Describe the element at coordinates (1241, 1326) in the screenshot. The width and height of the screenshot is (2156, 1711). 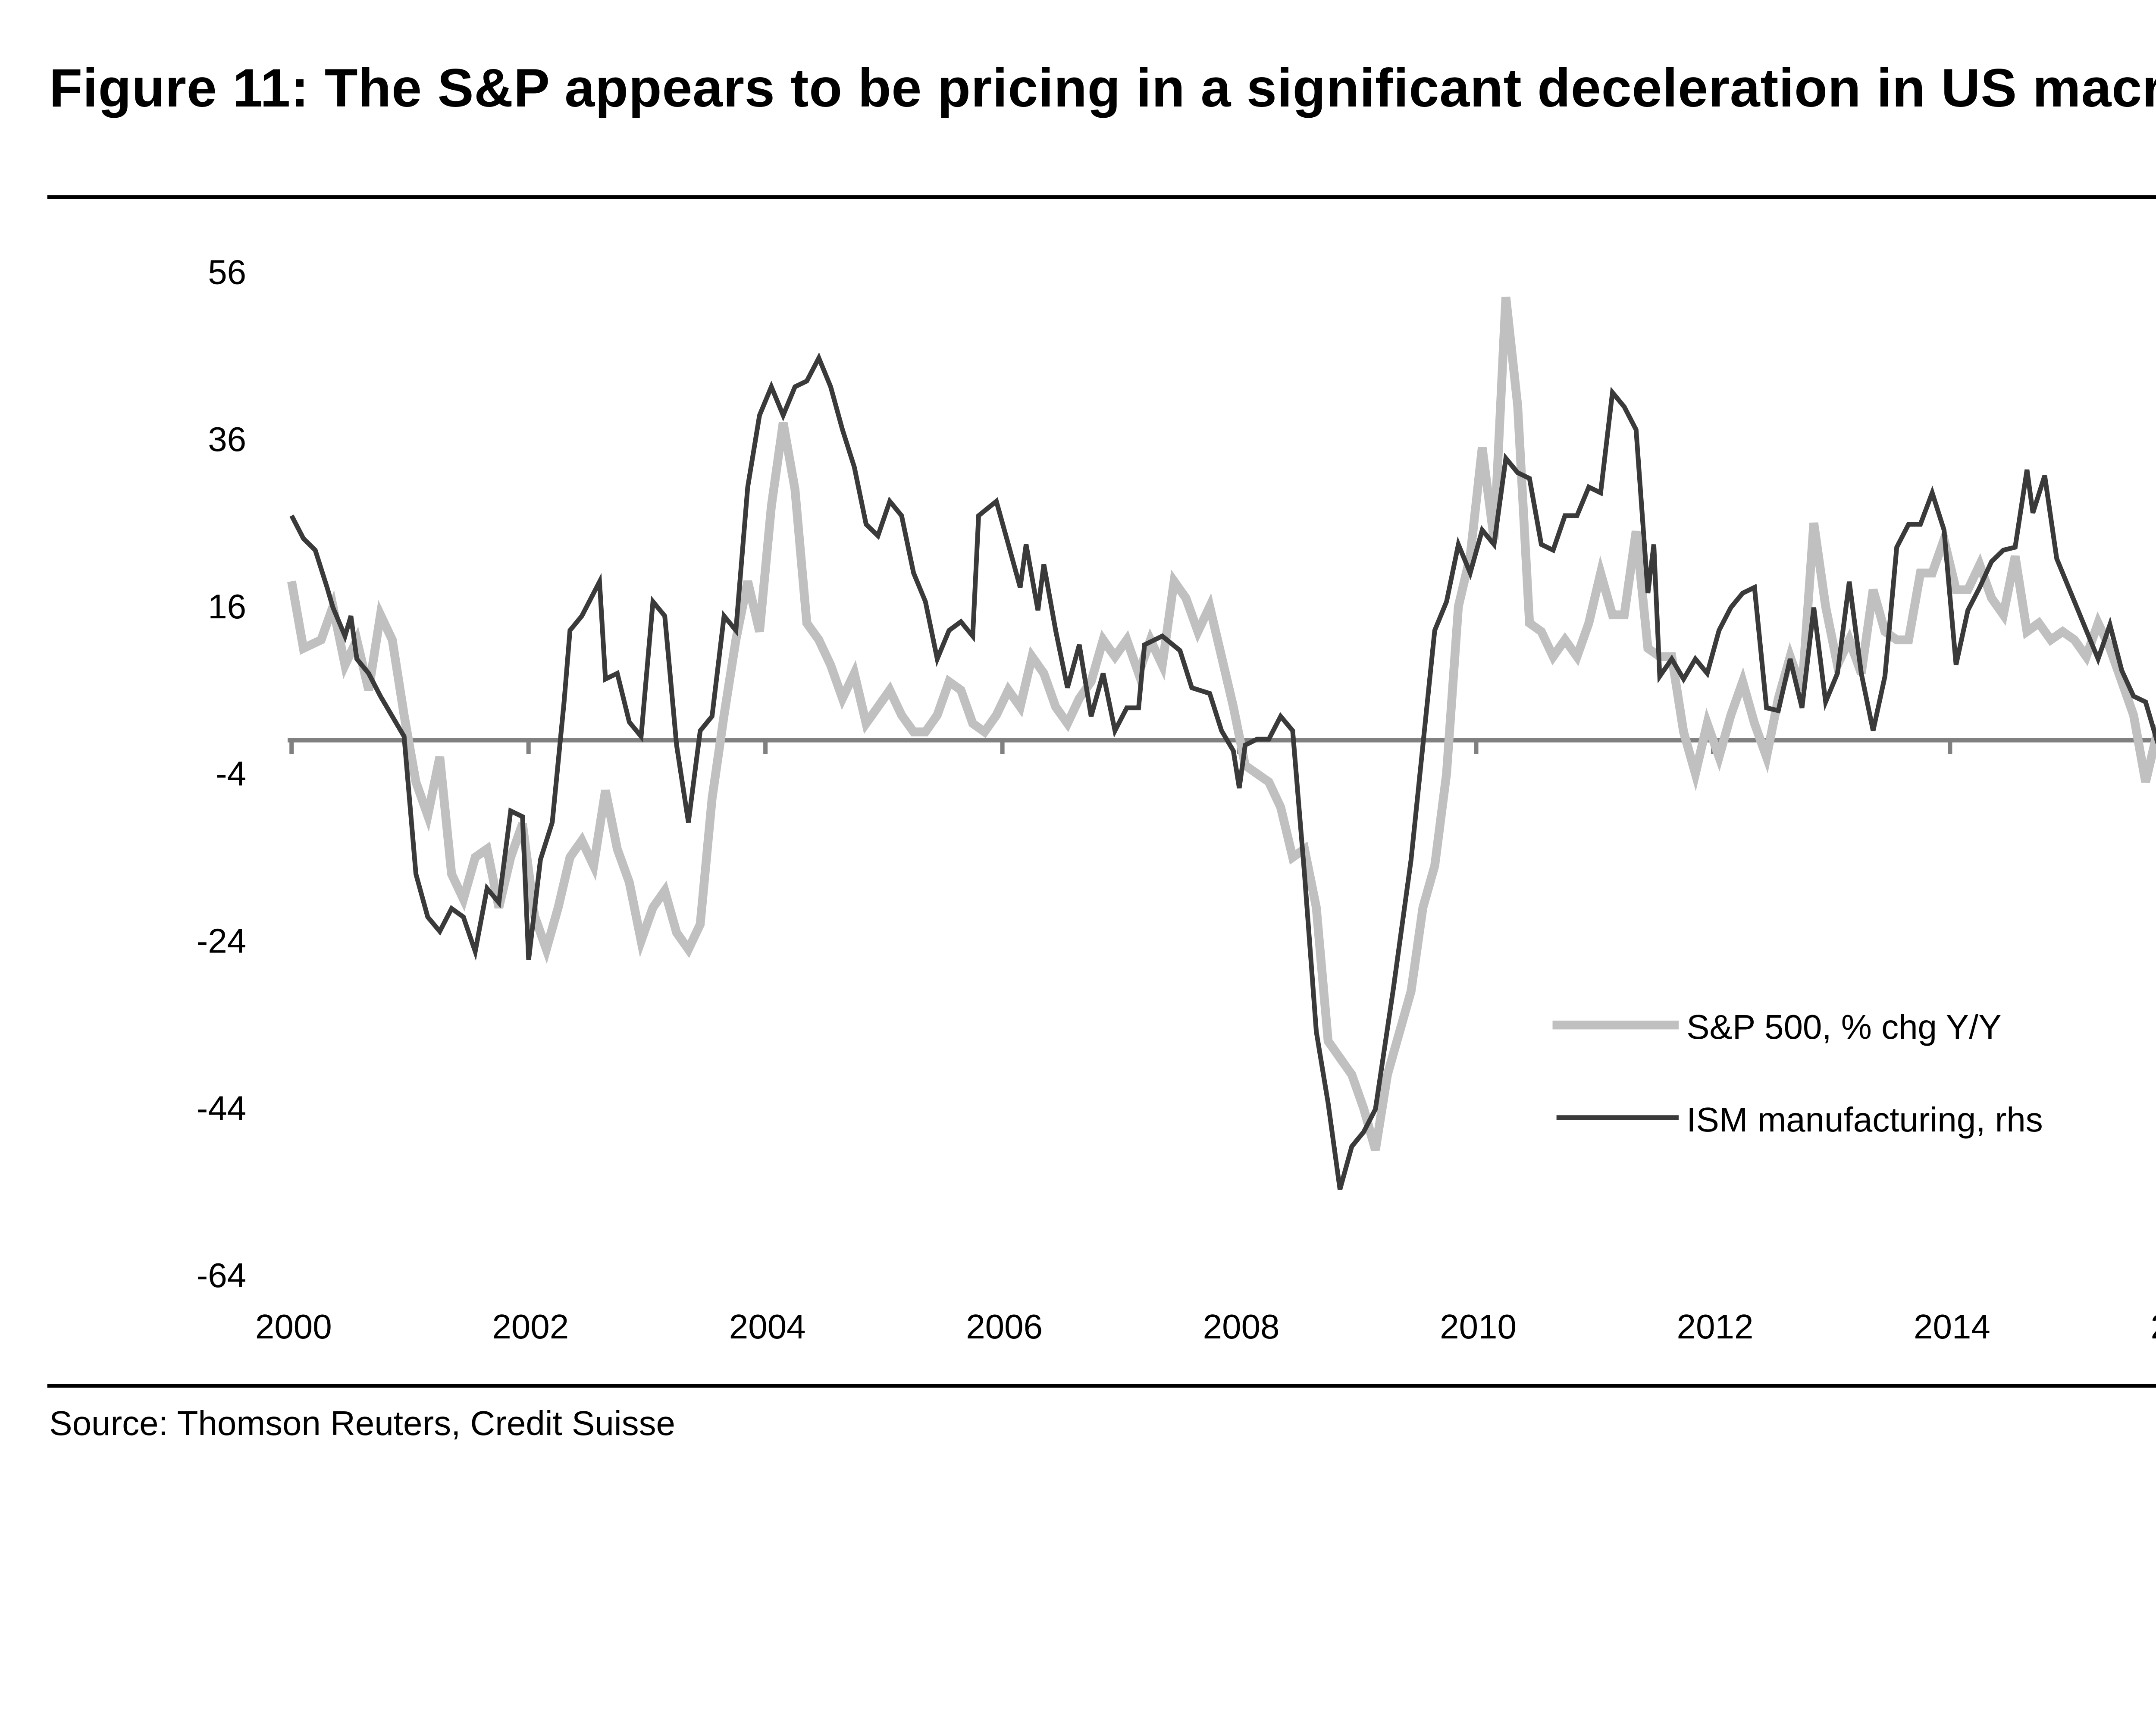
I see `x-tick-label: 2008` at that location.